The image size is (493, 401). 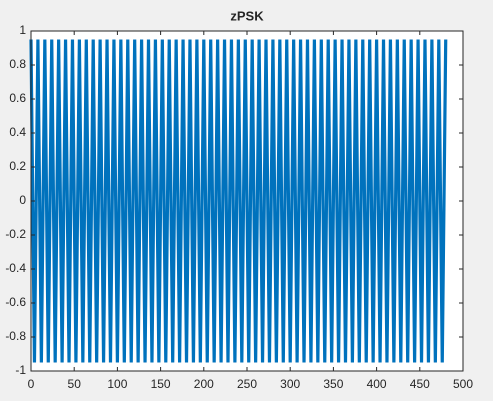 I want to click on x-tick-label: 400, so click(x=377, y=384).